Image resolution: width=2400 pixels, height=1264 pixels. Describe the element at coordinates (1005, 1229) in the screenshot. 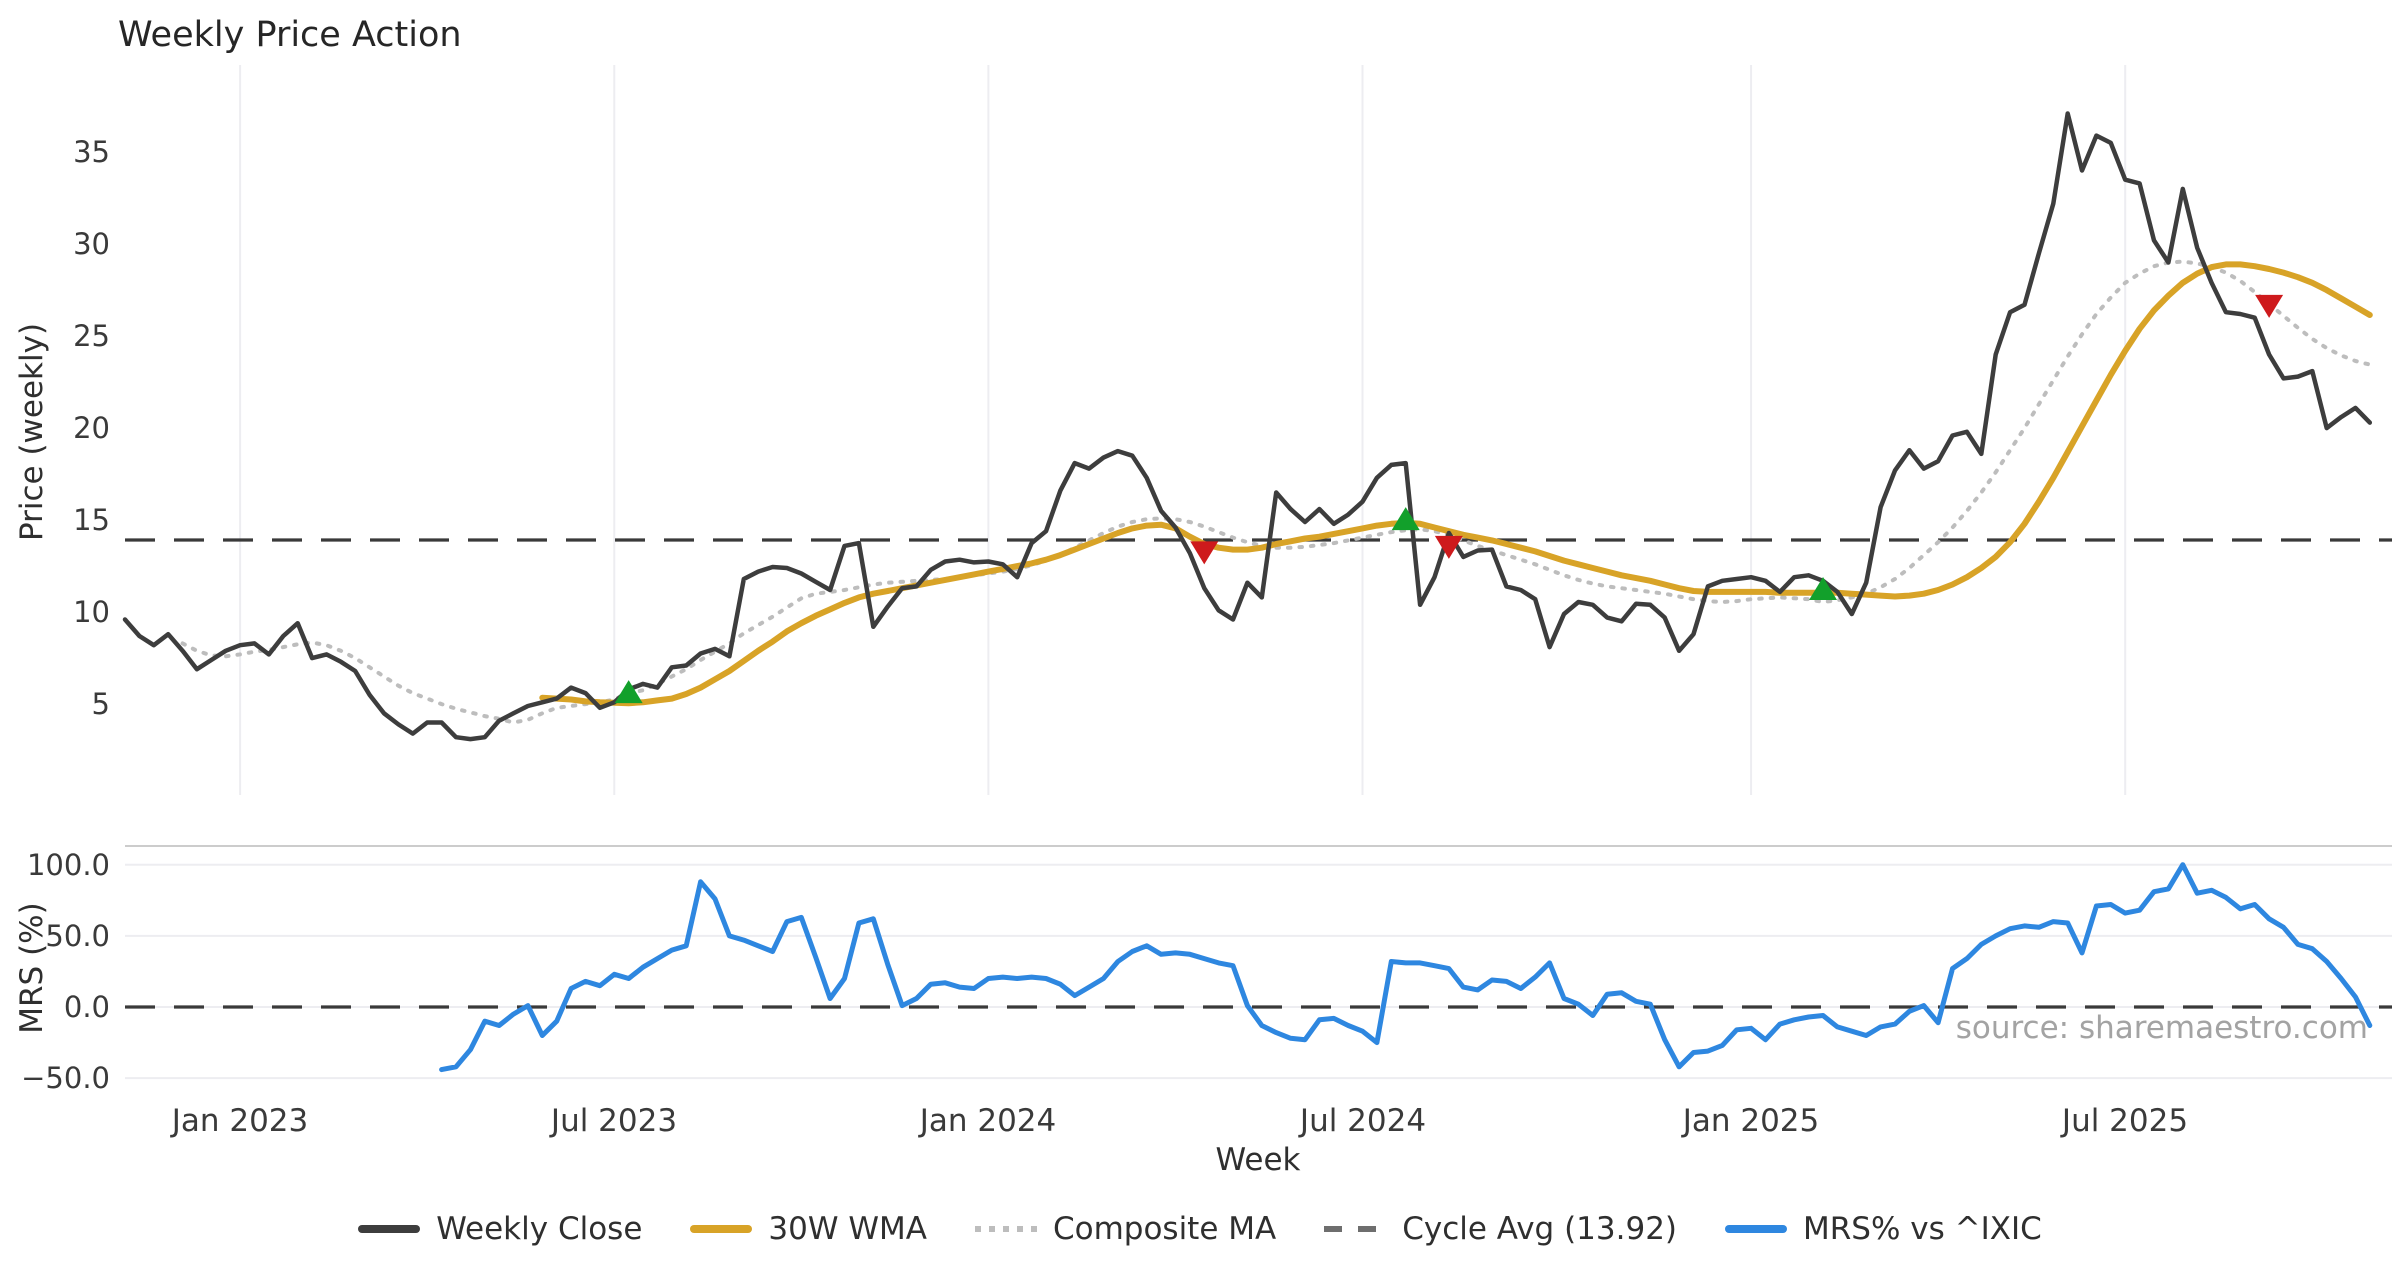

I see `composite-ma-dotted-line-icon` at that location.